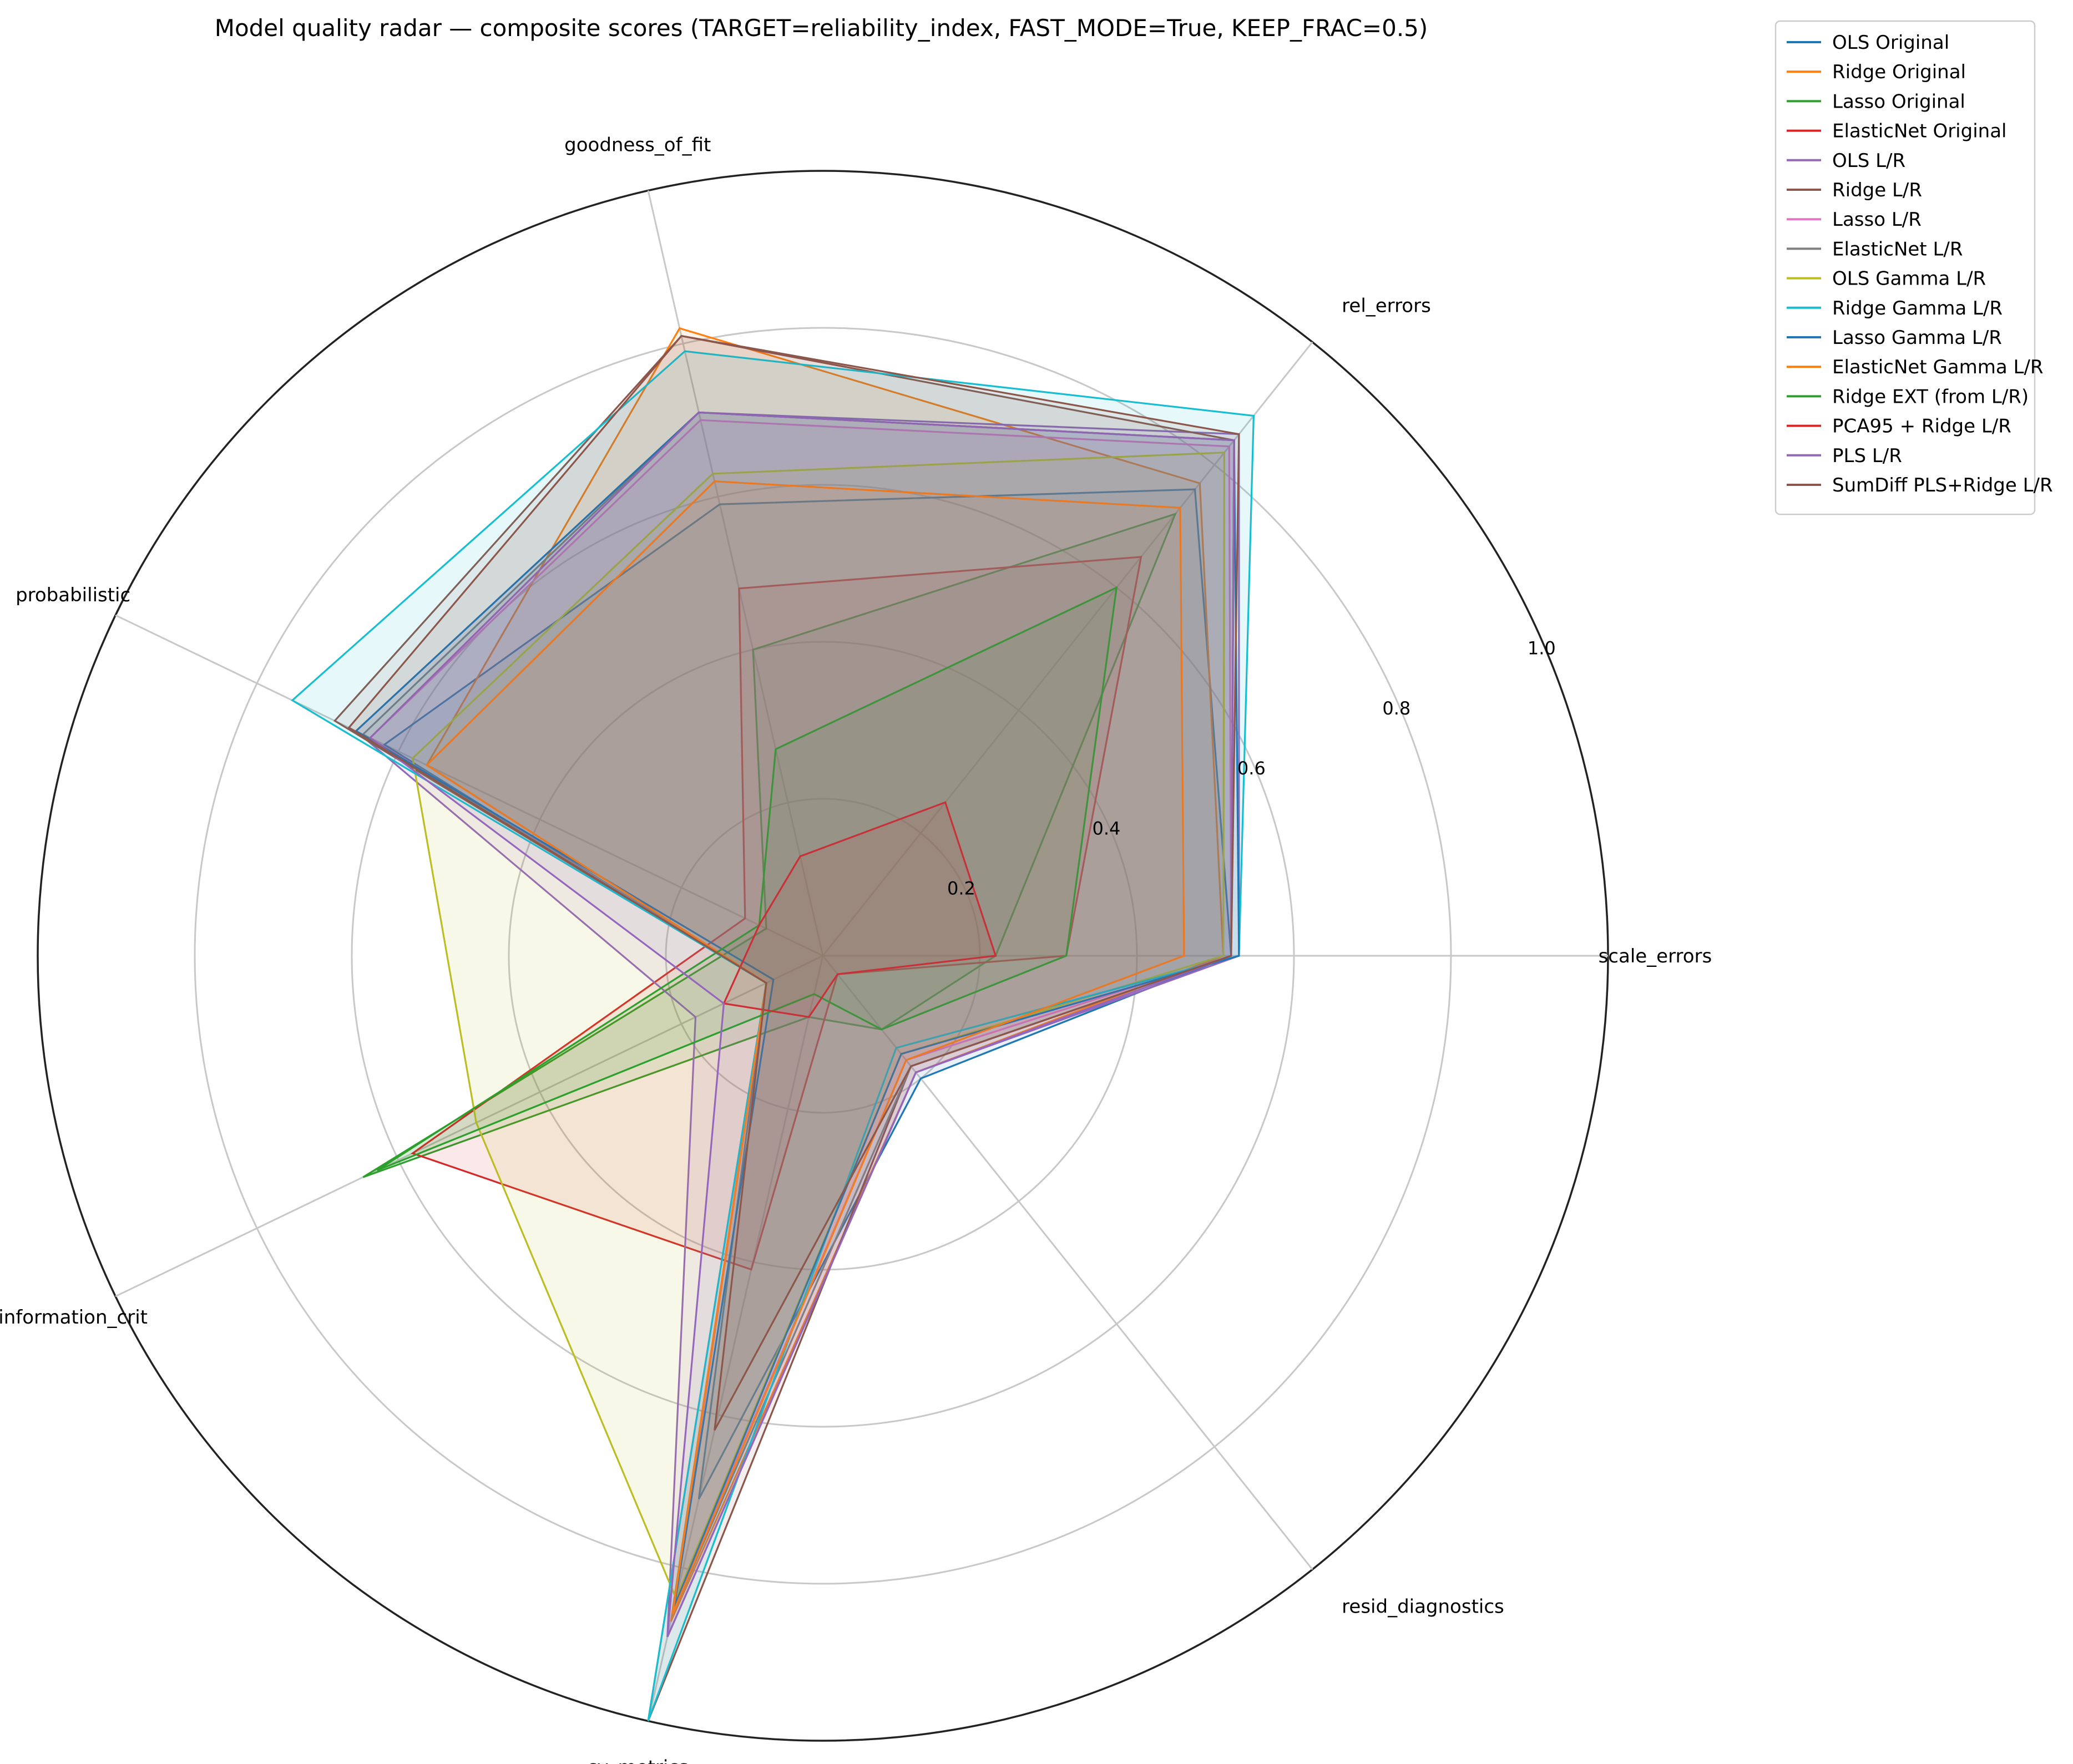 This screenshot has width=2073, height=1764. I want to click on legend-label: Lasso Original, so click(1899, 101).